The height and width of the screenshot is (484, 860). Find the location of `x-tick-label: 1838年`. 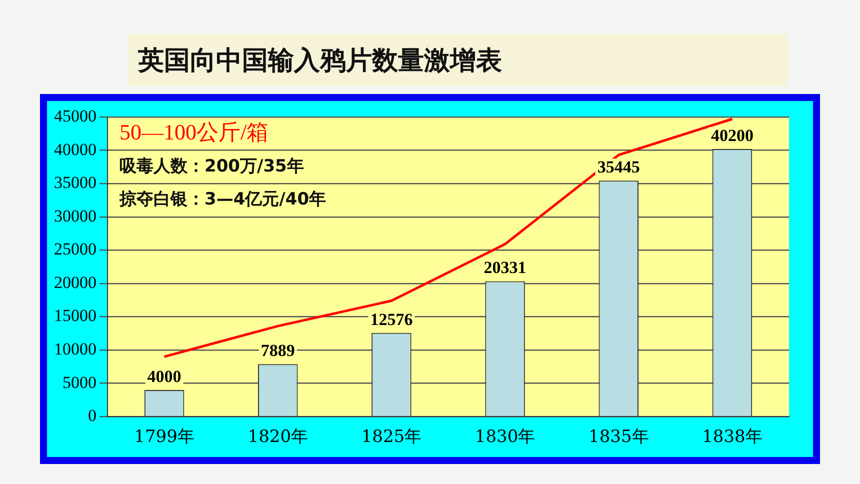

x-tick-label: 1838年 is located at coordinates (732, 437).